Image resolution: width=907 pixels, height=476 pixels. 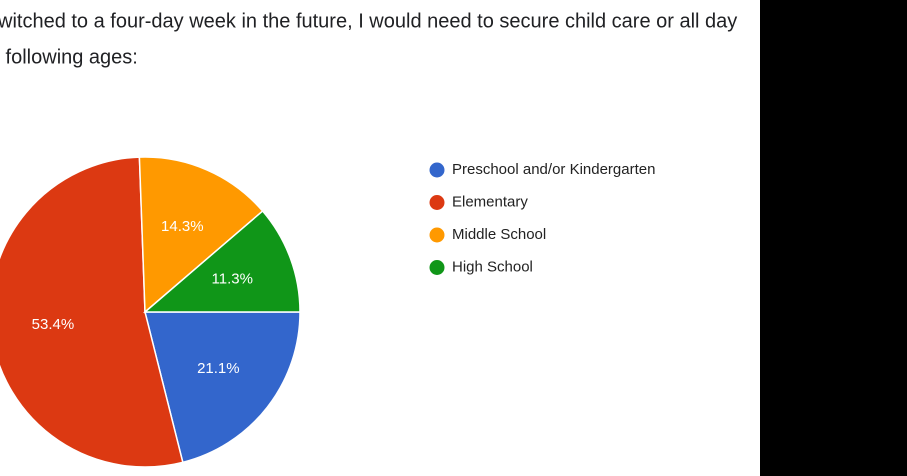 I want to click on legend-label: Middle School, so click(x=499, y=234).